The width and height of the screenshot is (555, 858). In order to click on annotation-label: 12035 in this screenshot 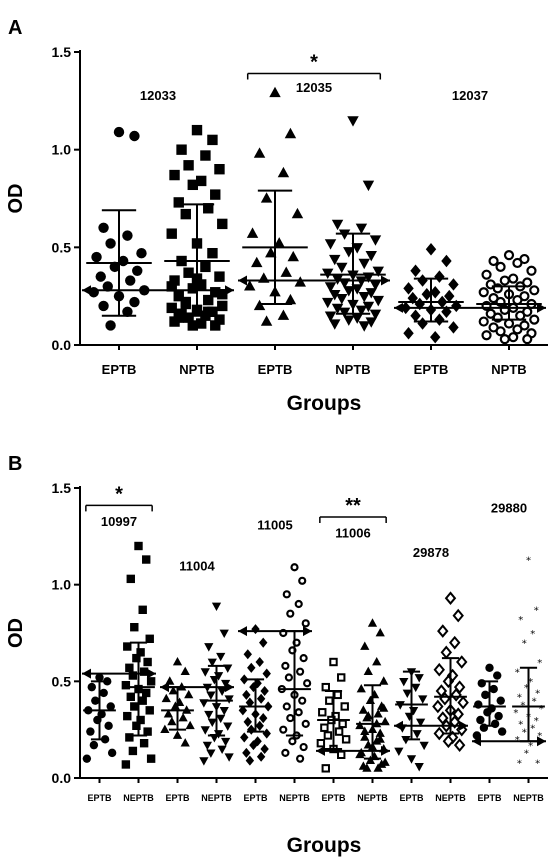, I will do `click(314, 87)`.